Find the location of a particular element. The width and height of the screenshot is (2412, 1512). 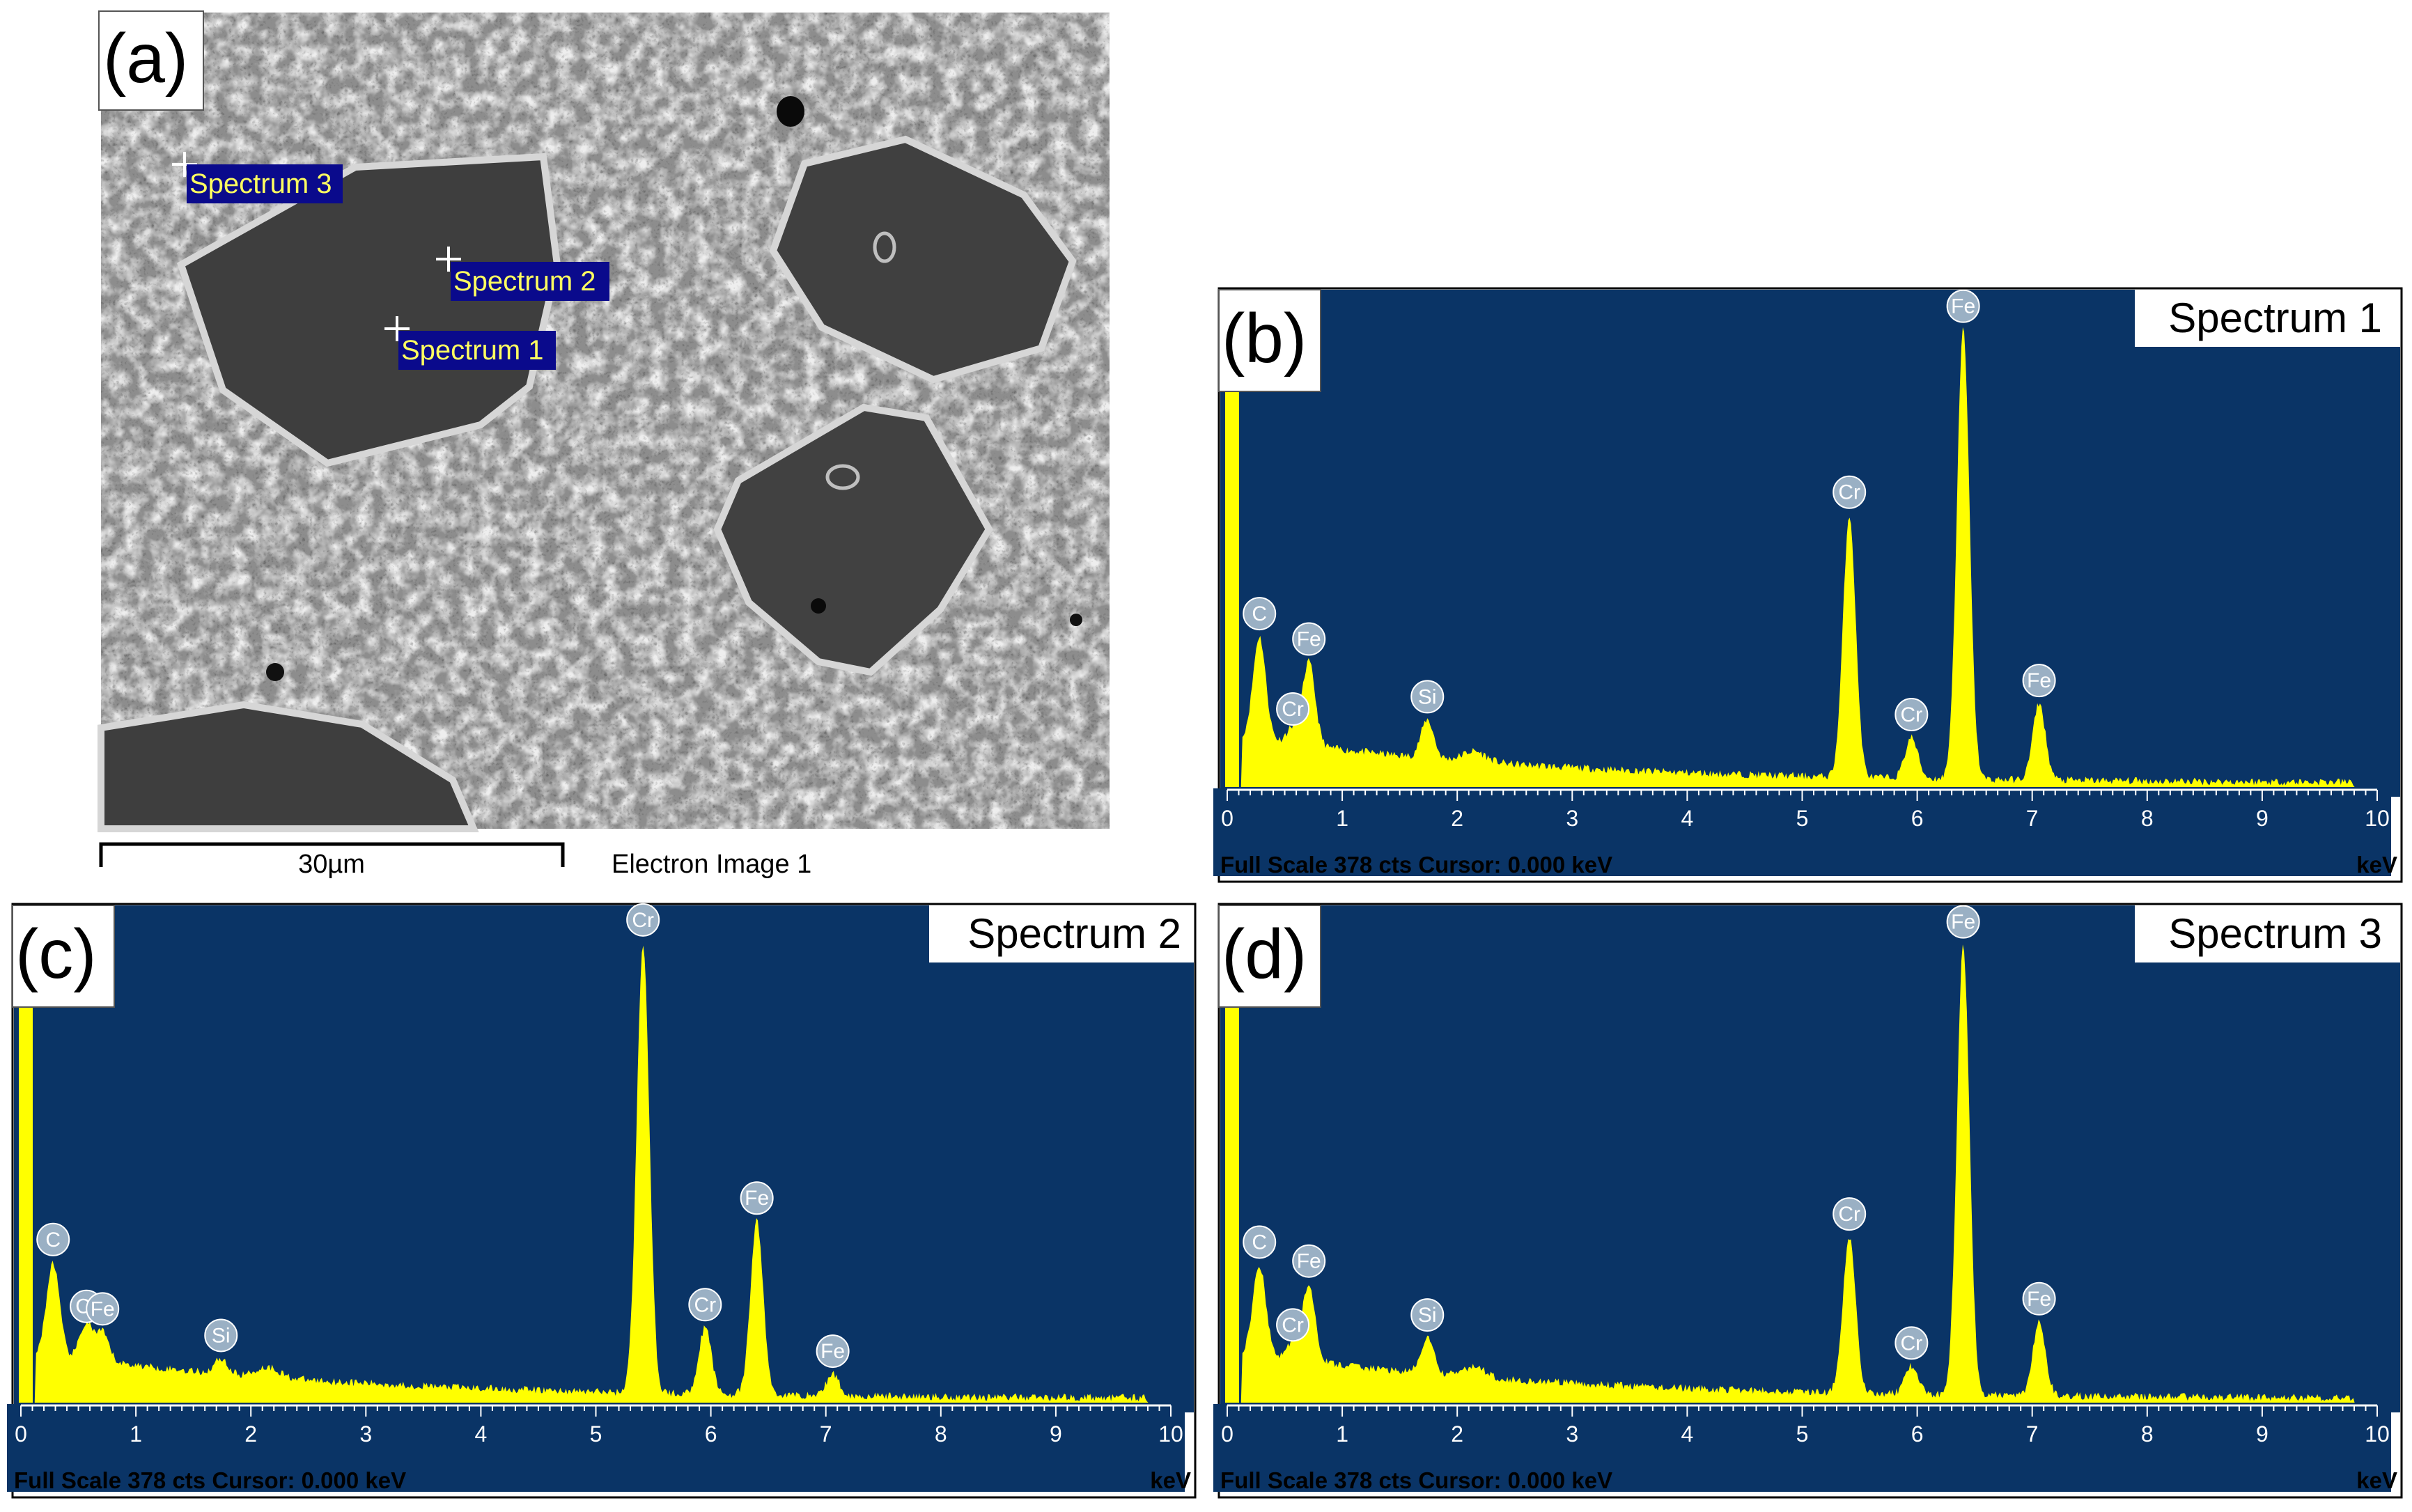

x-tick-label: 7 is located at coordinates (2033, 1434).